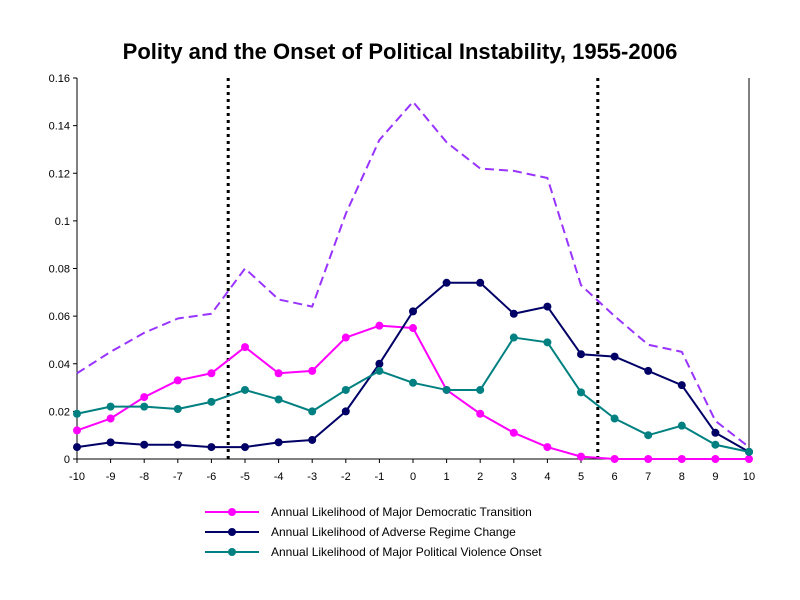 The width and height of the screenshot is (800, 600). I want to click on x-tick-label: -10, so click(77, 477).